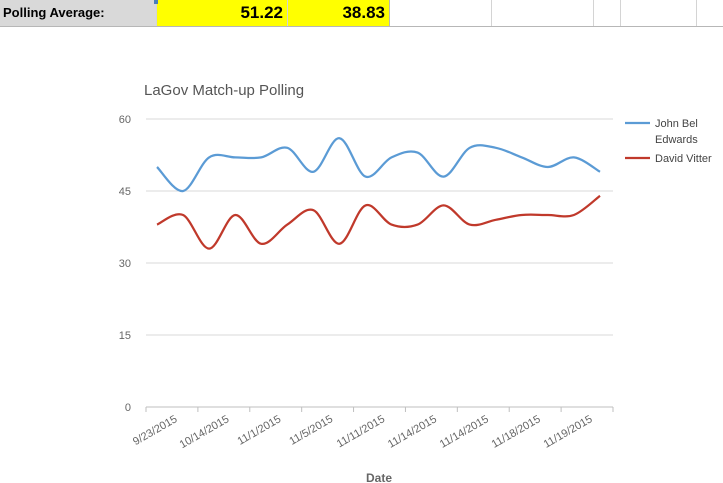 The image size is (723, 483). I want to click on polling-average-label-cell: Polling Average:, so click(78, 13).